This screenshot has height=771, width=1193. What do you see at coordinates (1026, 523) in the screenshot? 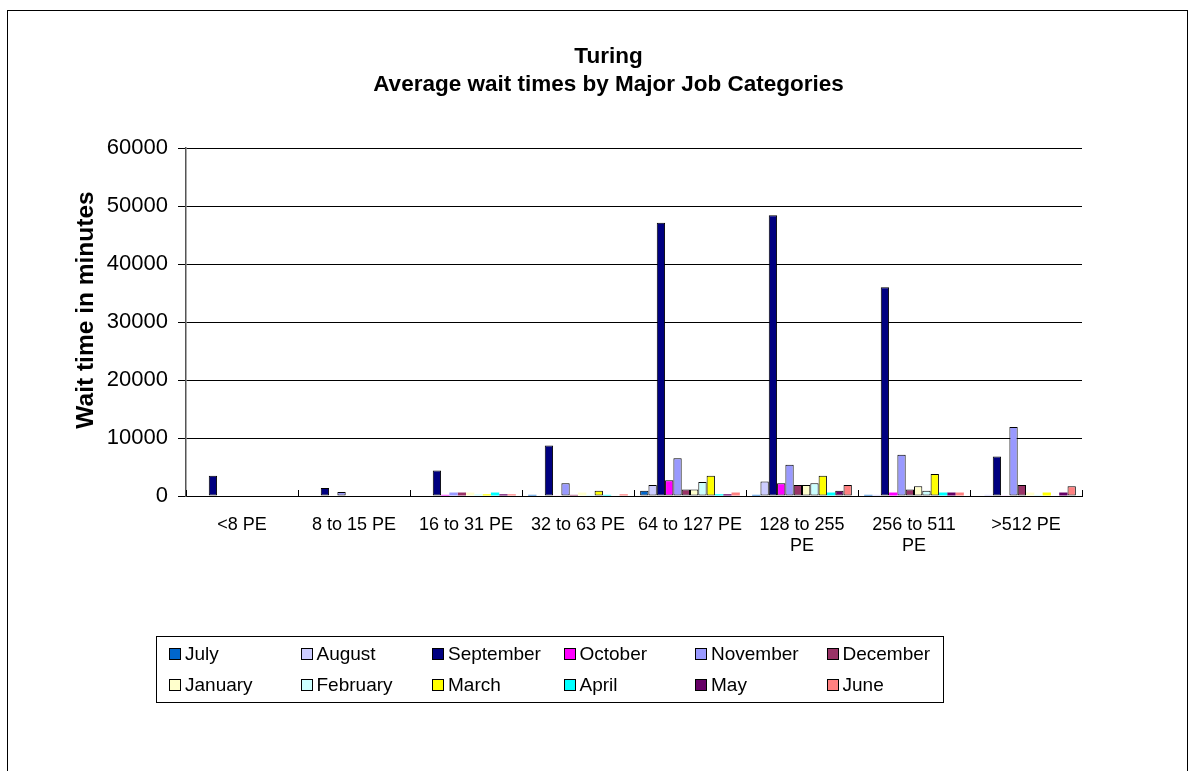
I see `x-tick-label: >512 PE` at bounding box center [1026, 523].